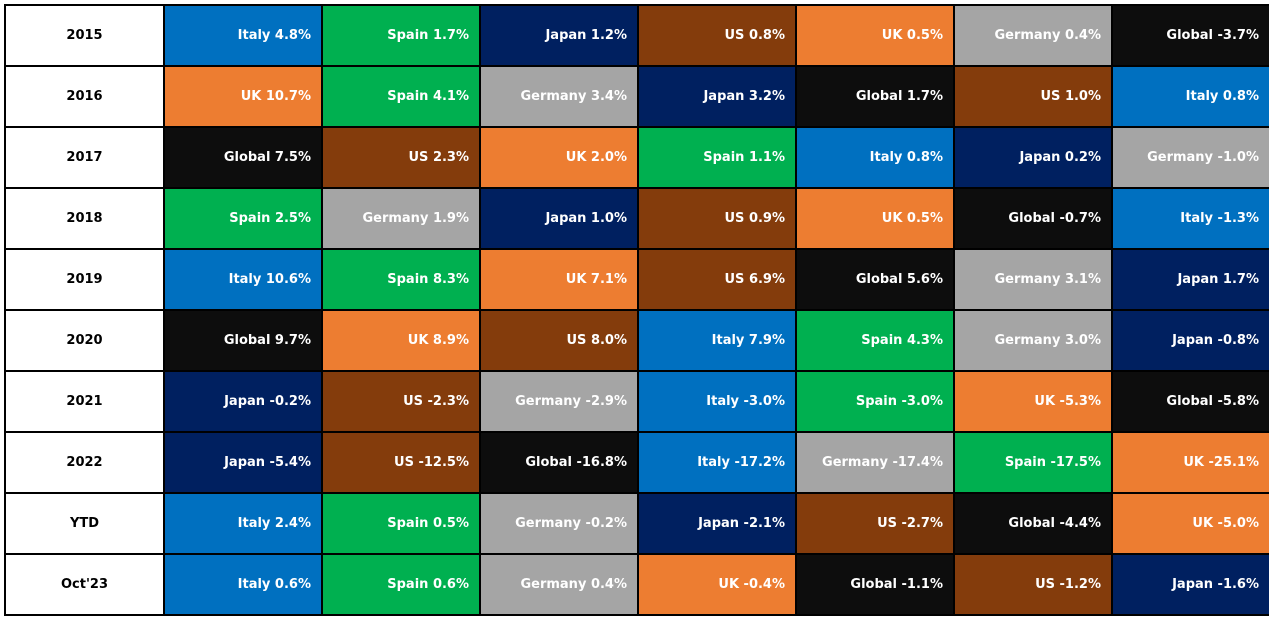 This screenshot has height=620, width=1275. I want to click on cell-japan: Japan -5.4%, so click(243, 462).